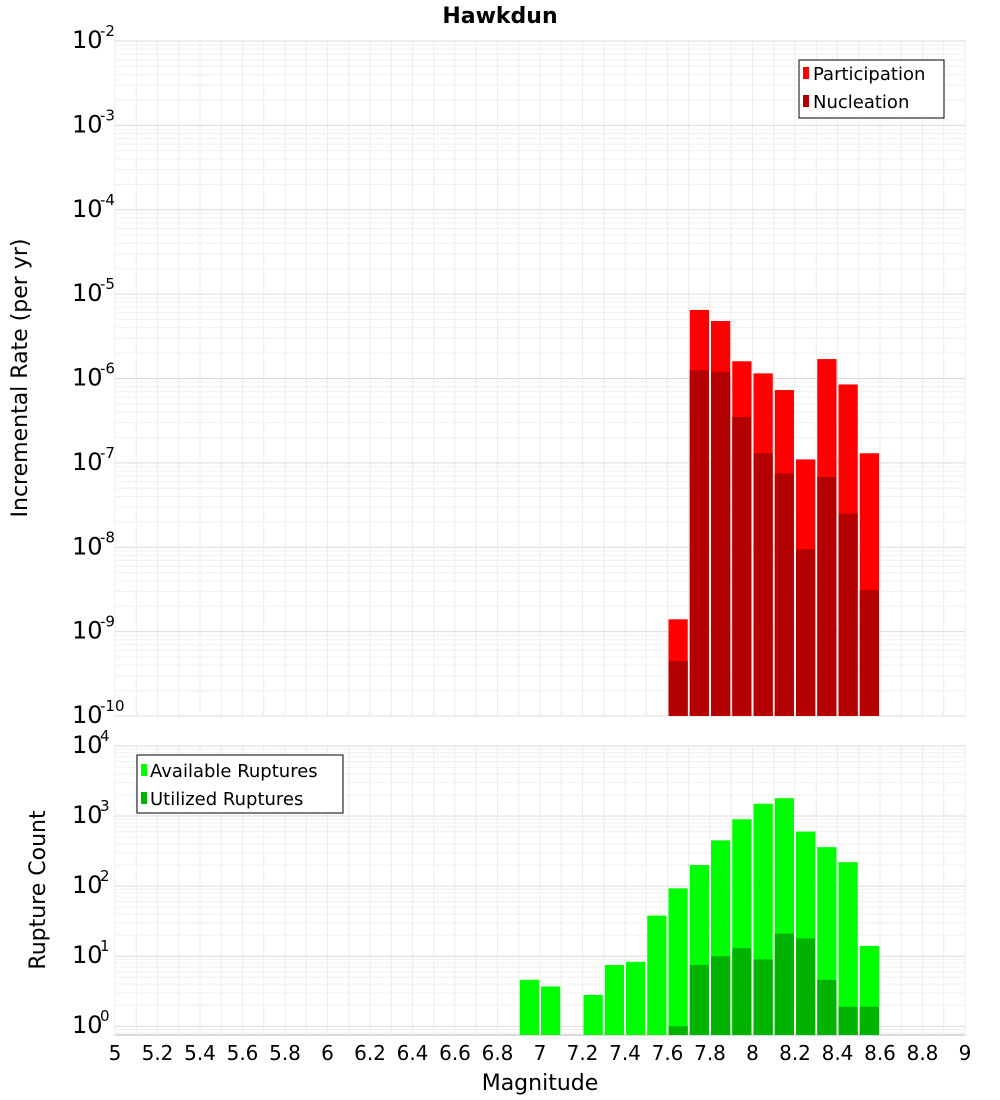 The height and width of the screenshot is (1100, 1000). What do you see at coordinates (838, 1053) in the screenshot?
I see `x-tick-label: 8.4` at bounding box center [838, 1053].